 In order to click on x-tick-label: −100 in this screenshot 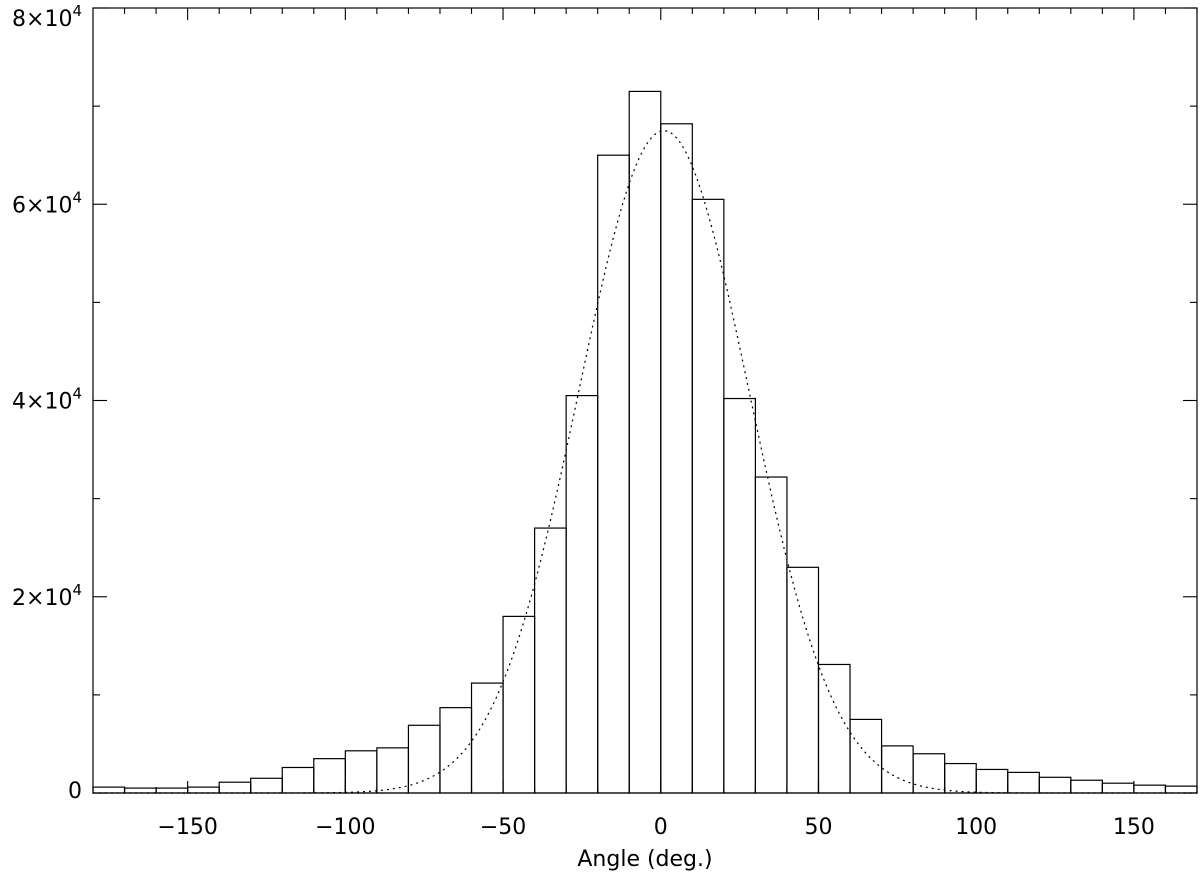, I will do `click(345, 827)`.